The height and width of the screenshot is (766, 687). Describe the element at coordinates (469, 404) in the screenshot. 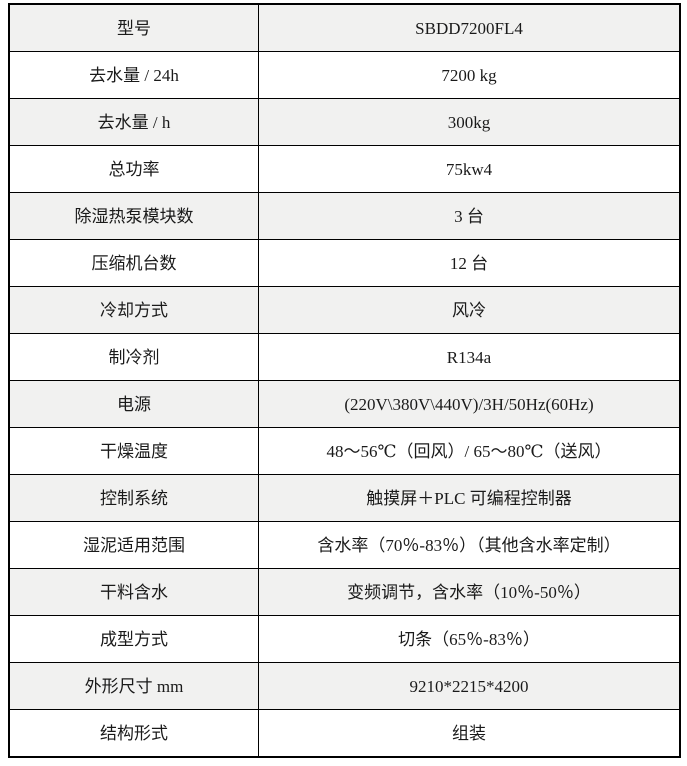

I see `spec-value: (220V\380V\440V)/3H/50Hz(60Hz)` at that location.